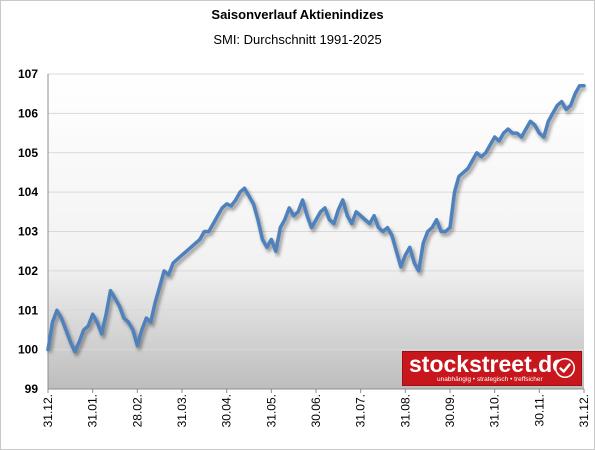 This screenshot has height=450, width=595. I want to click on x-tick-label: 31.05., so click(271, 410).